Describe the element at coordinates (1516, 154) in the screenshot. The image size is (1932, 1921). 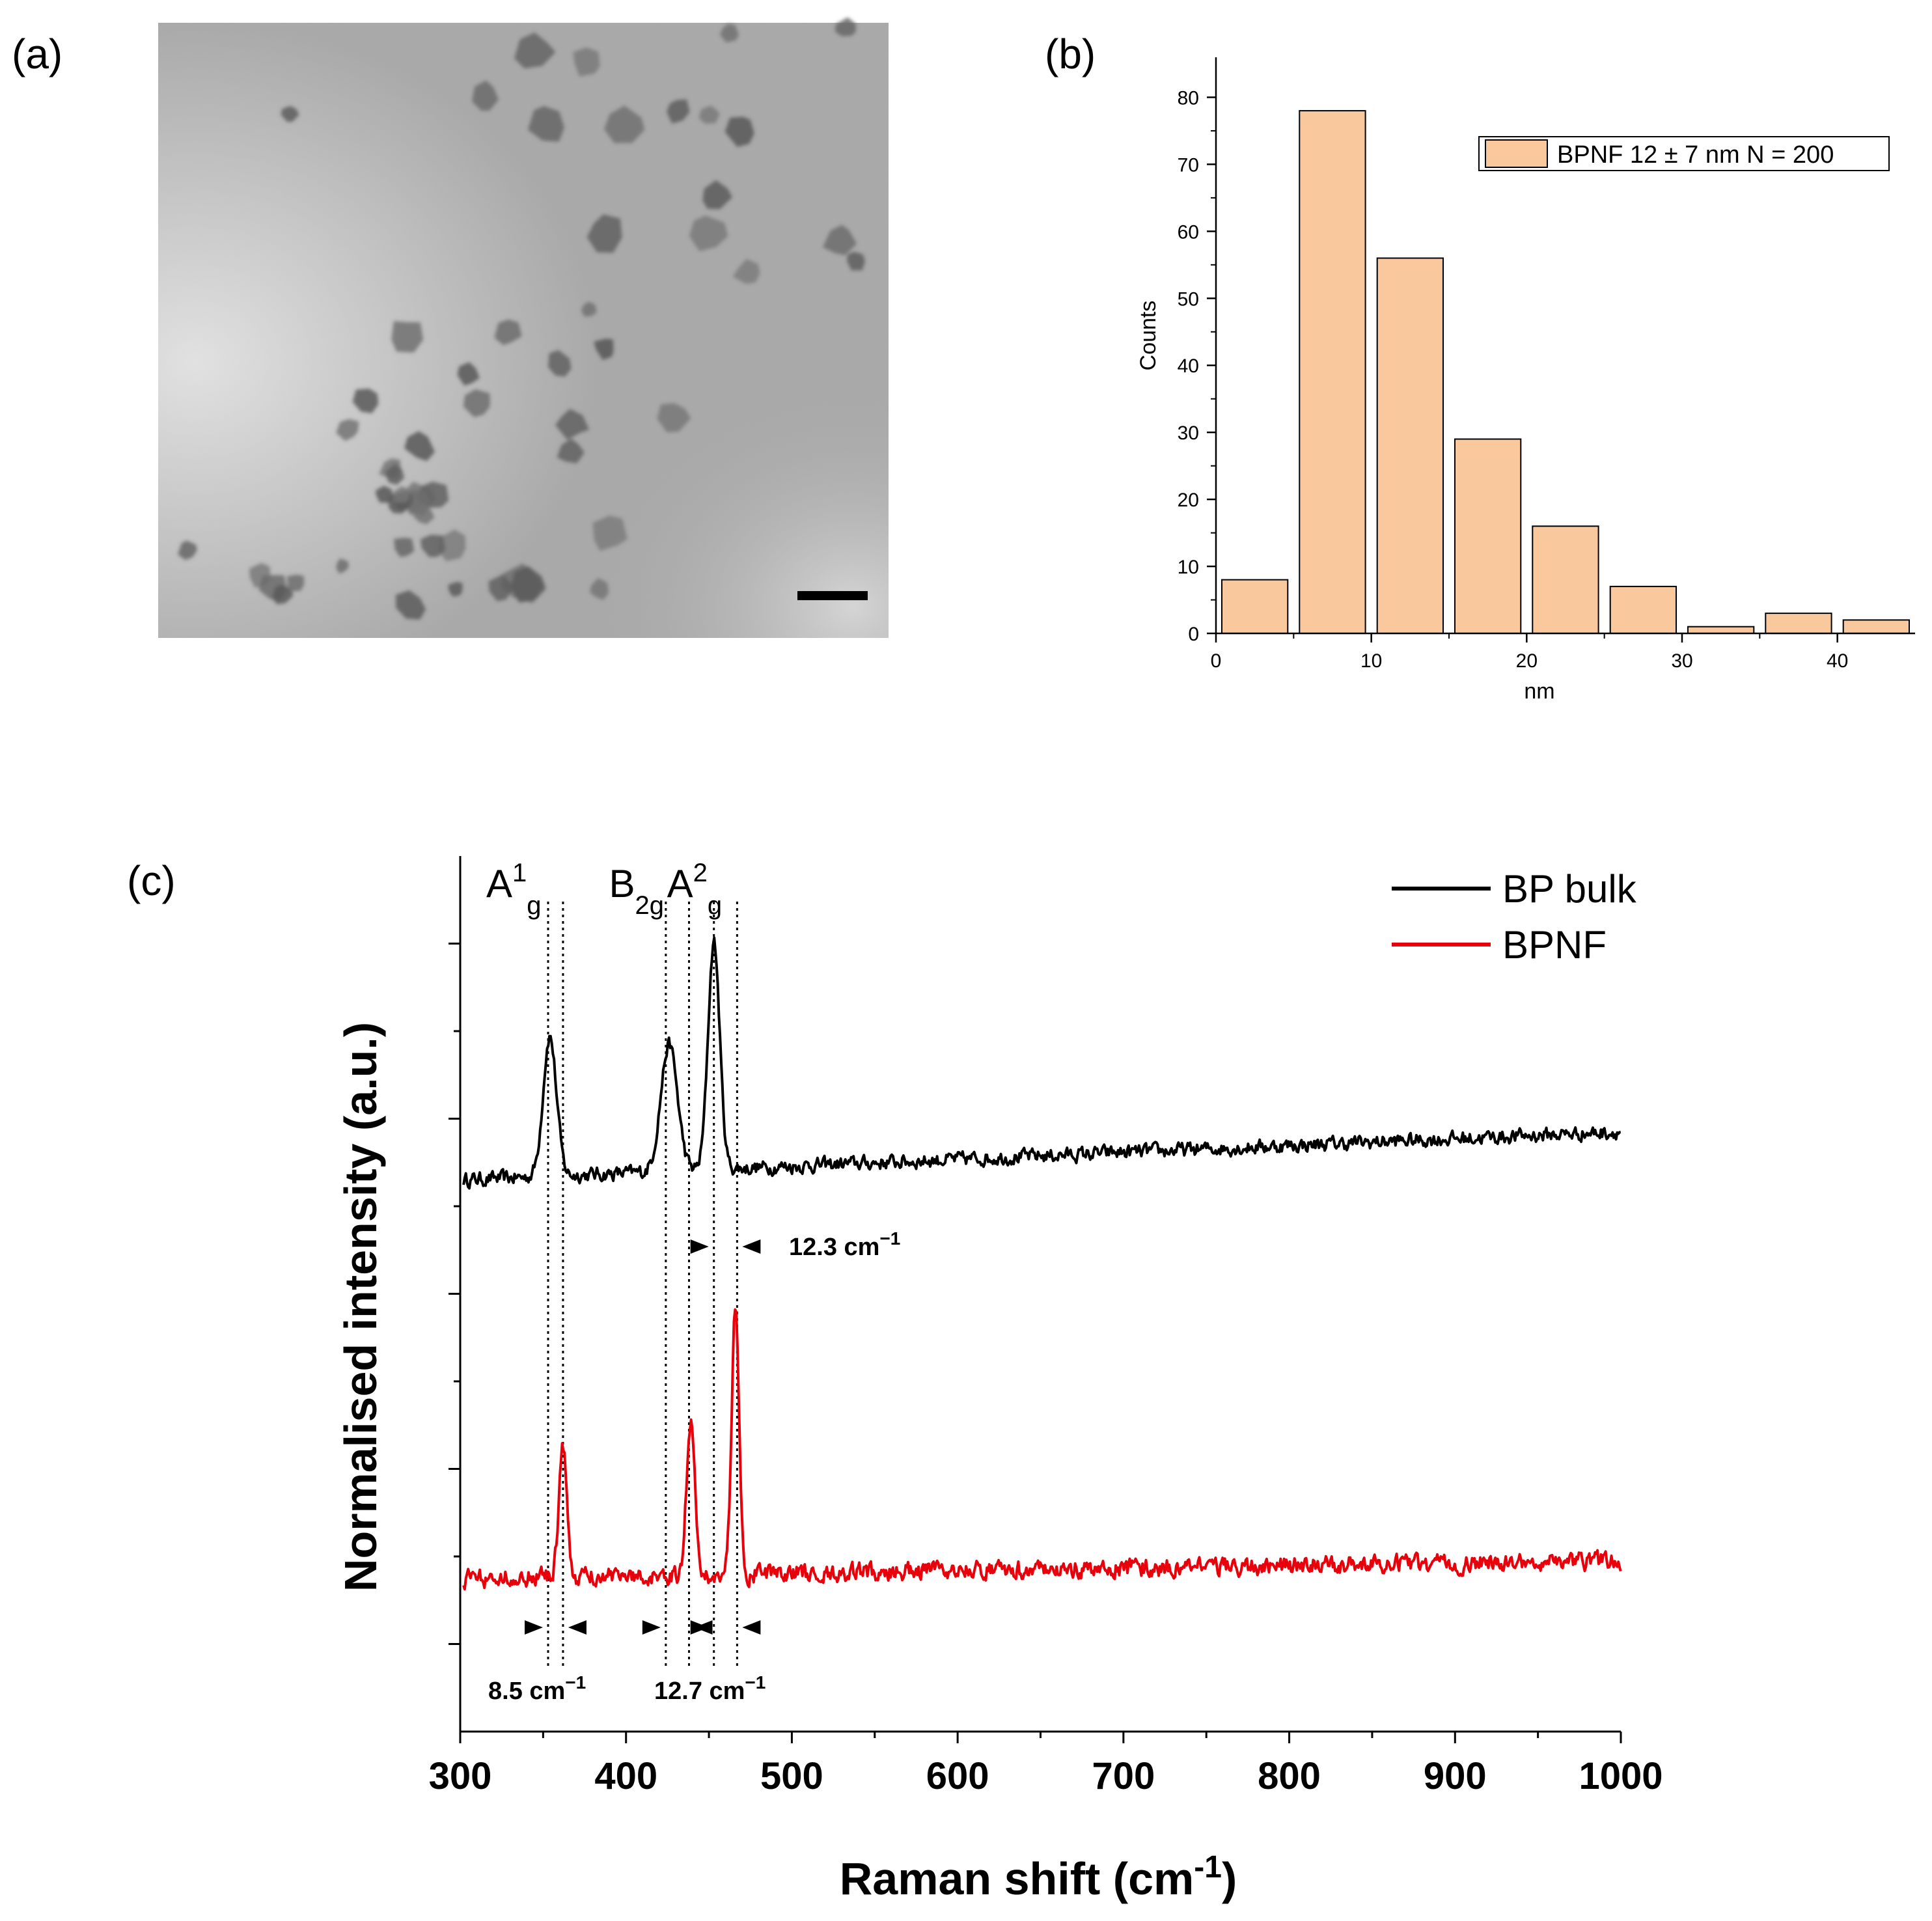
I see `legend-swatch` at that location.